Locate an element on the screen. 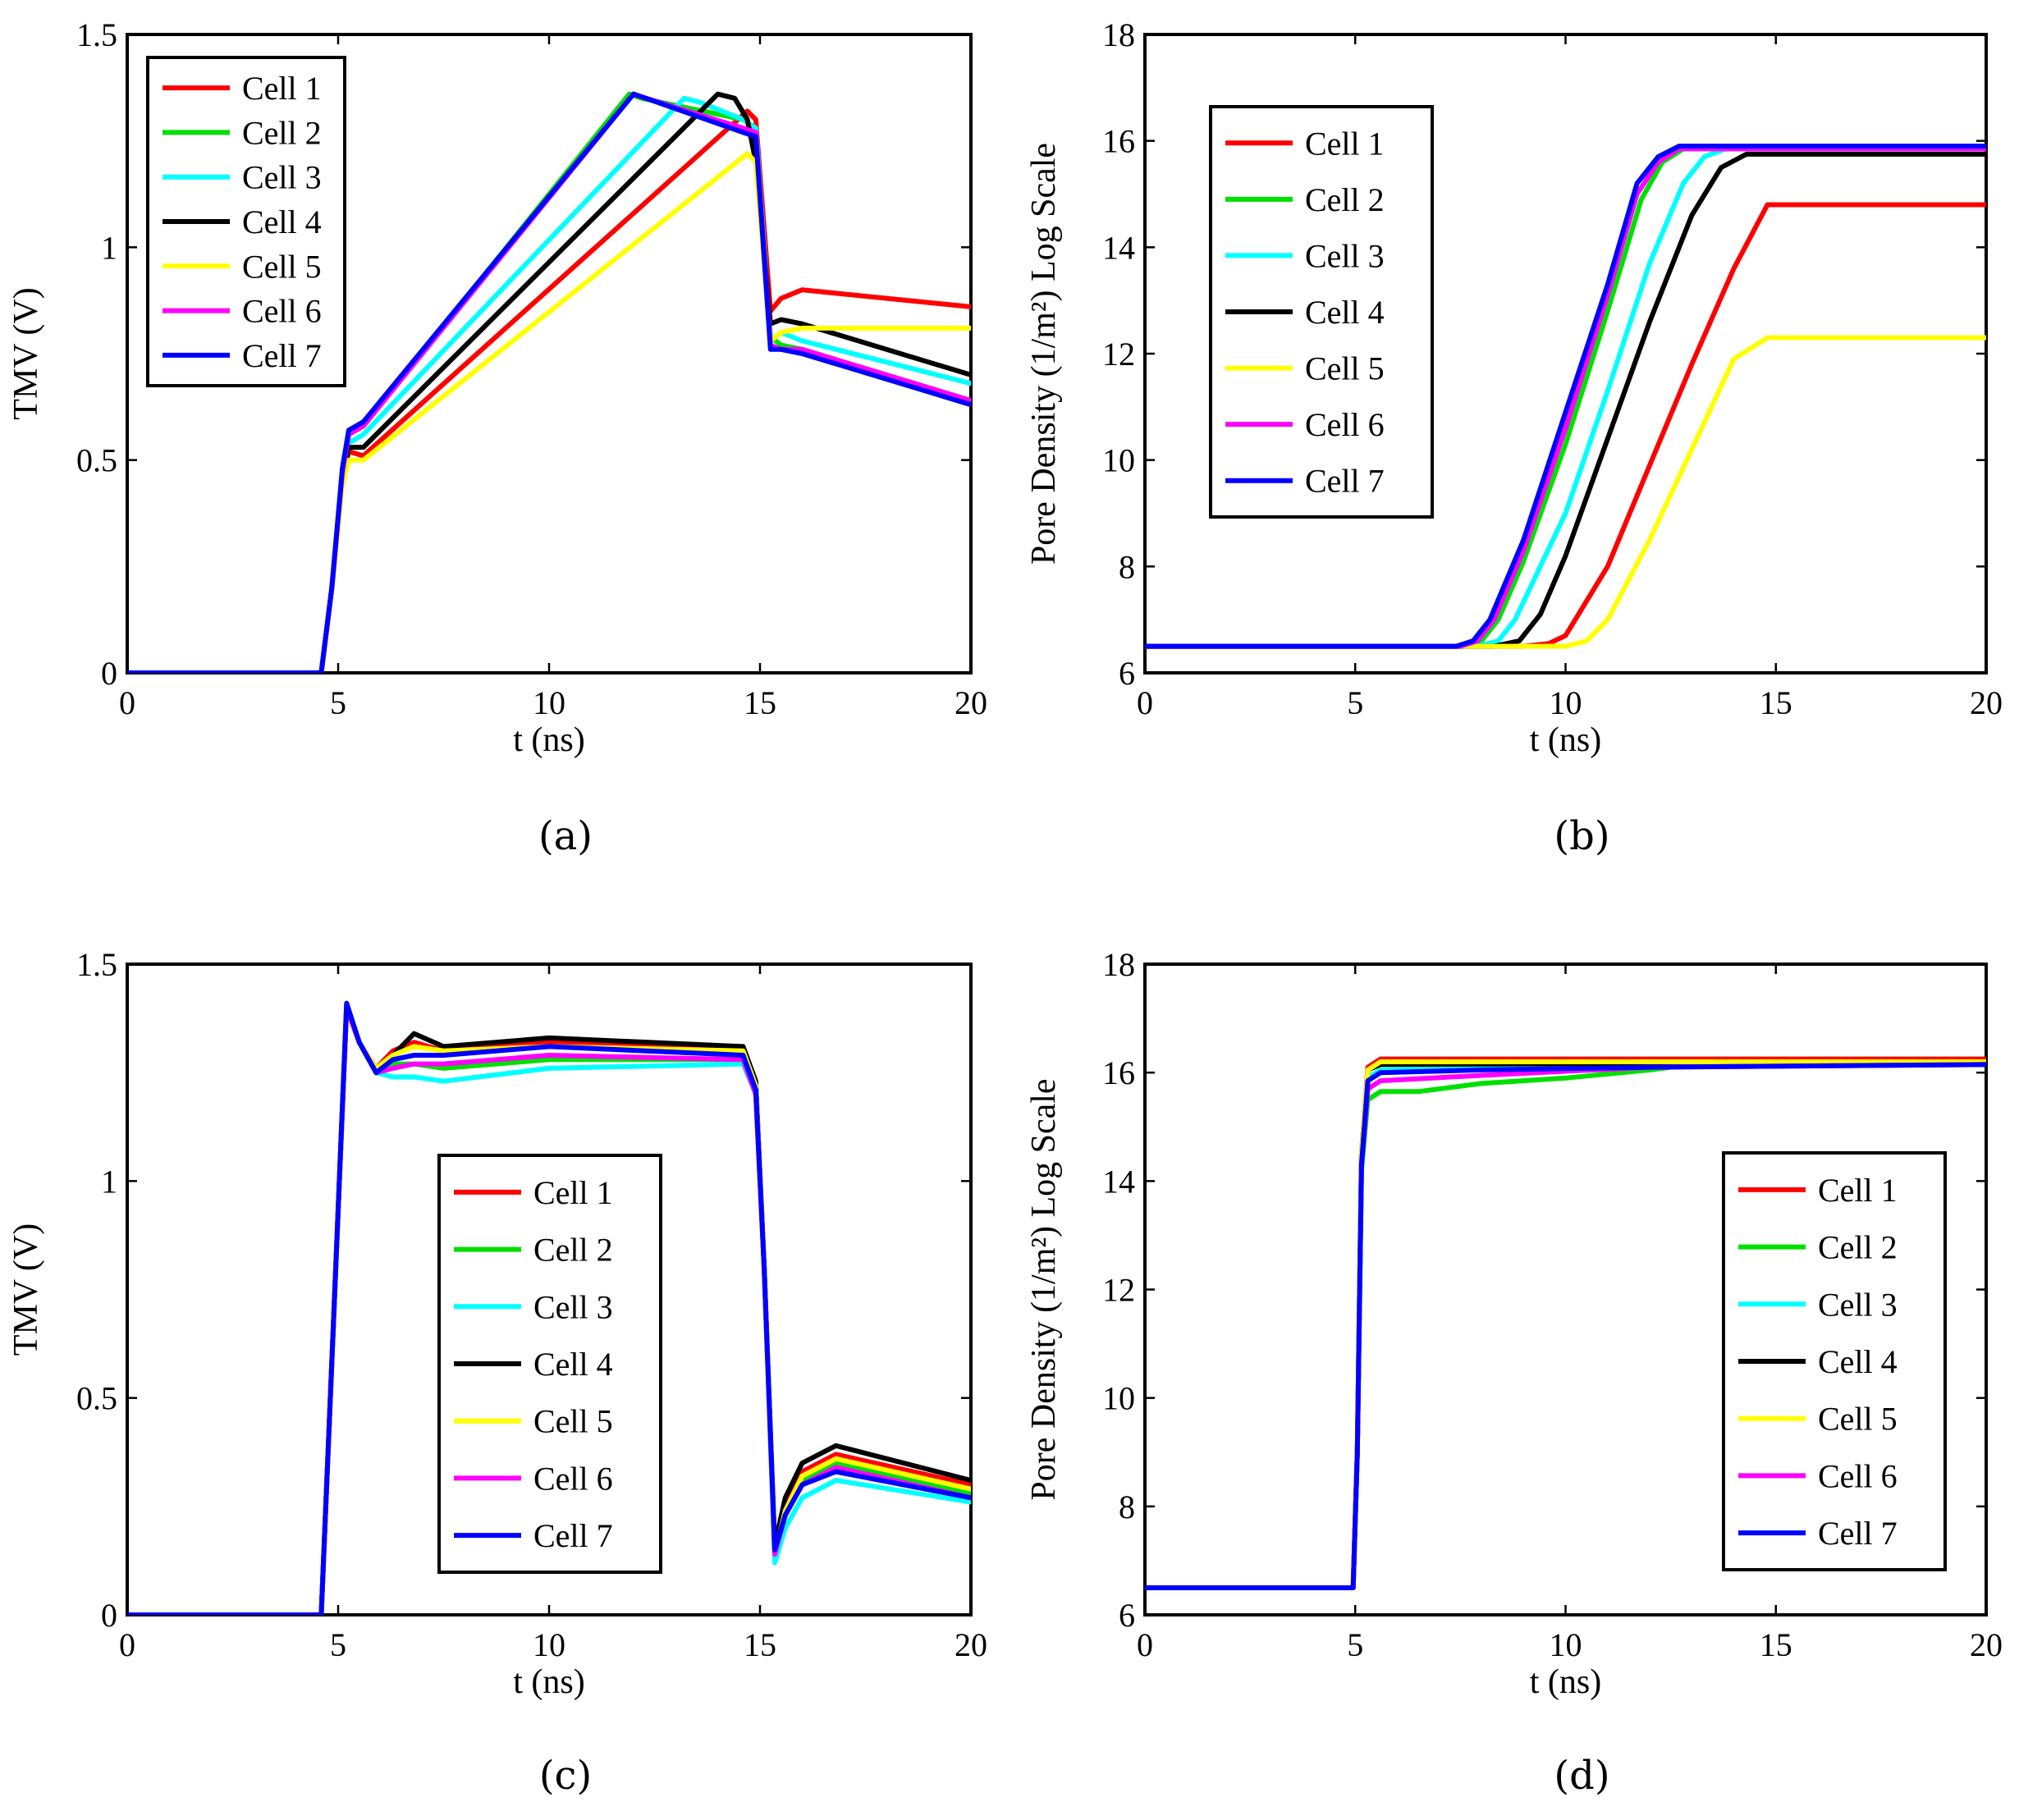  panel-caption: (a) is located at coordinates (565, 836).